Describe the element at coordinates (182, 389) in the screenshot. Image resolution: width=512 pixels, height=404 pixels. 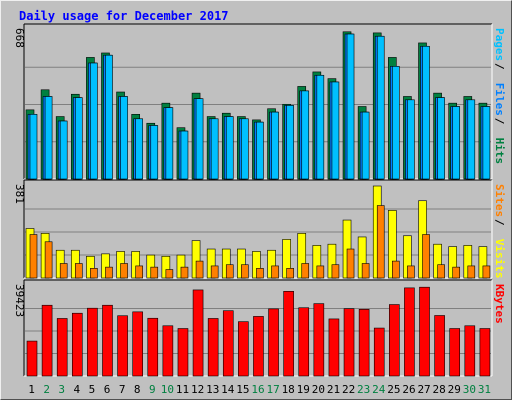
I see `x-tick-label: 11` at that location.